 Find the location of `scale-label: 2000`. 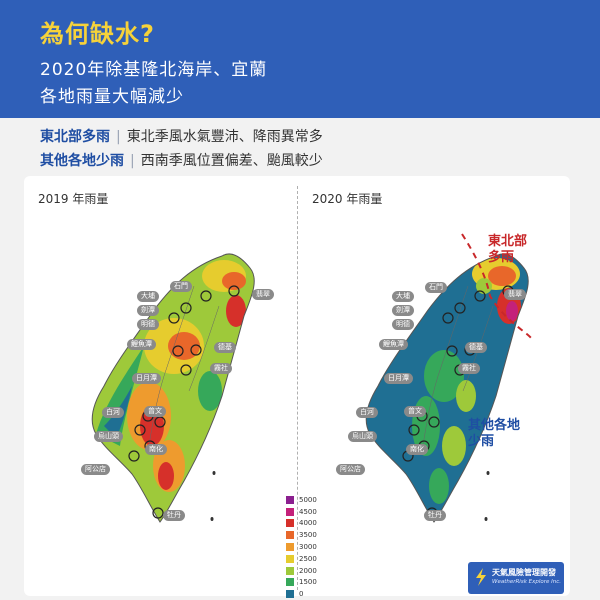

scale-label: 2000 is located at coordinates (308, 570).